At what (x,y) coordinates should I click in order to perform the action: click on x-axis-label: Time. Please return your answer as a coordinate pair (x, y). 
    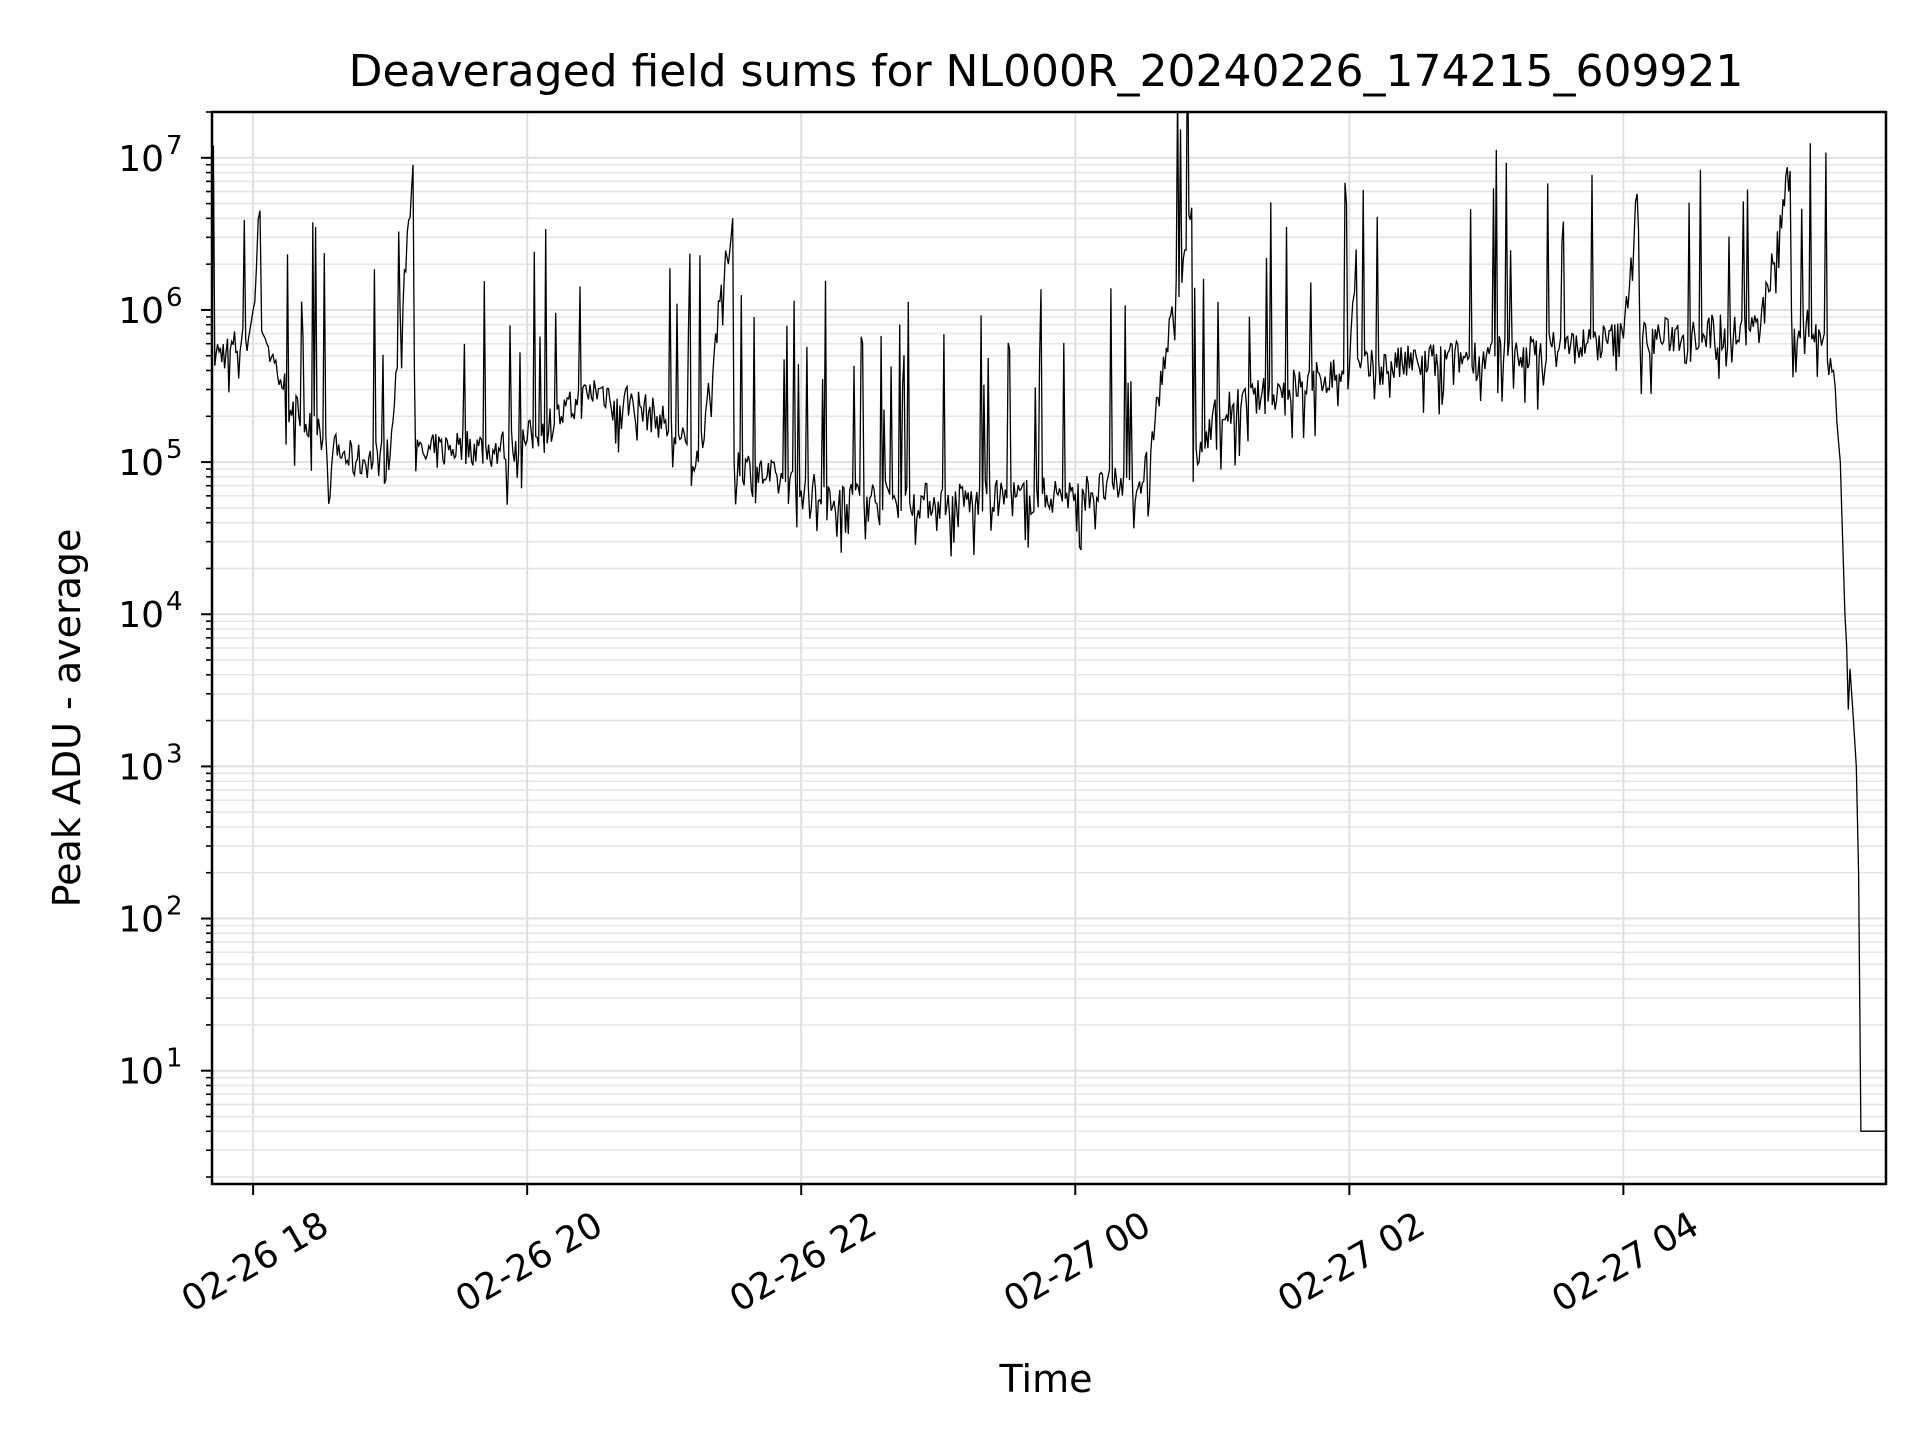
    Looking at the image, I should click on (1046, 1379).